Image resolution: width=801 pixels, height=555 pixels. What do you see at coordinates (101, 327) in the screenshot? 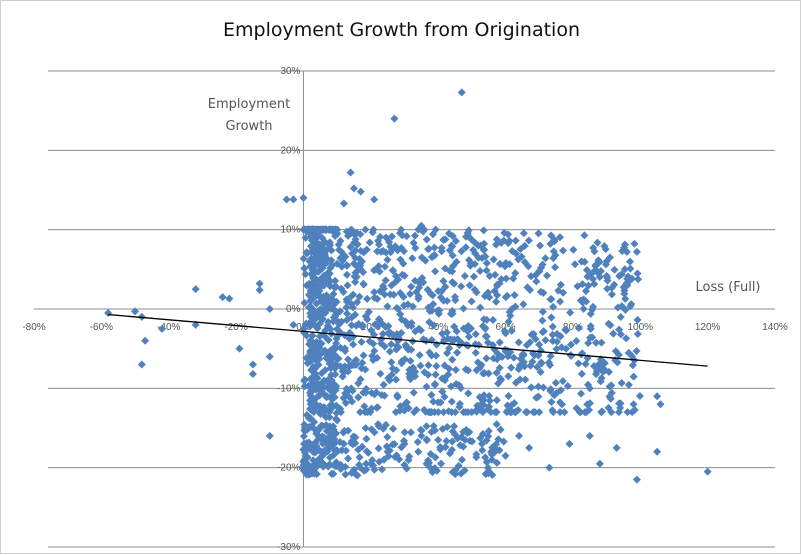
I see `x-tick-label: -60%` at bounding box center [101, 327].